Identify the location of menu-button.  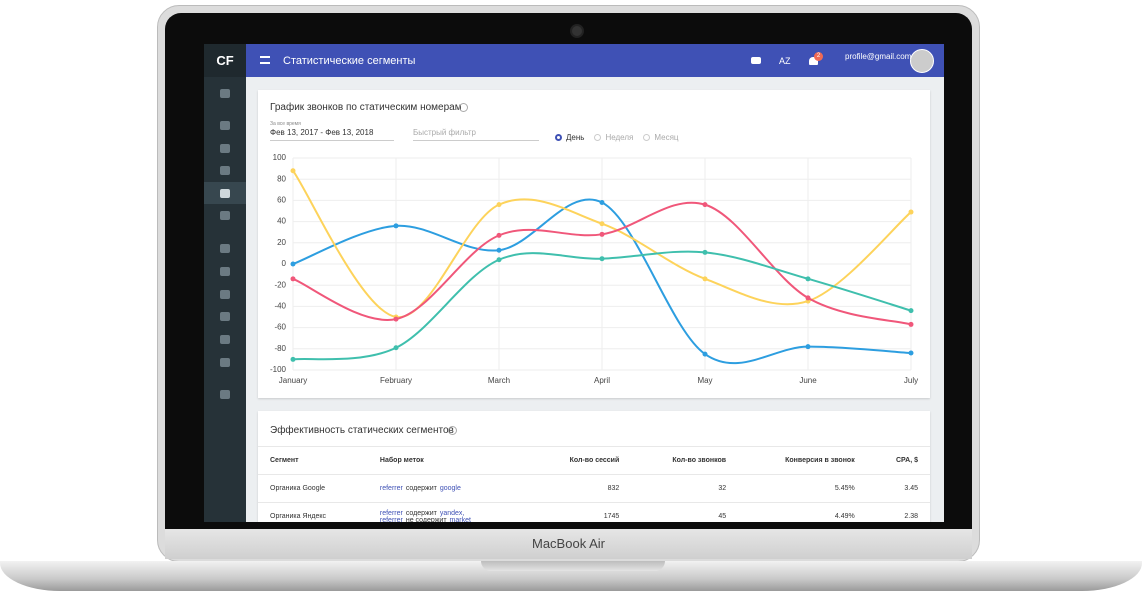
(265, 60).